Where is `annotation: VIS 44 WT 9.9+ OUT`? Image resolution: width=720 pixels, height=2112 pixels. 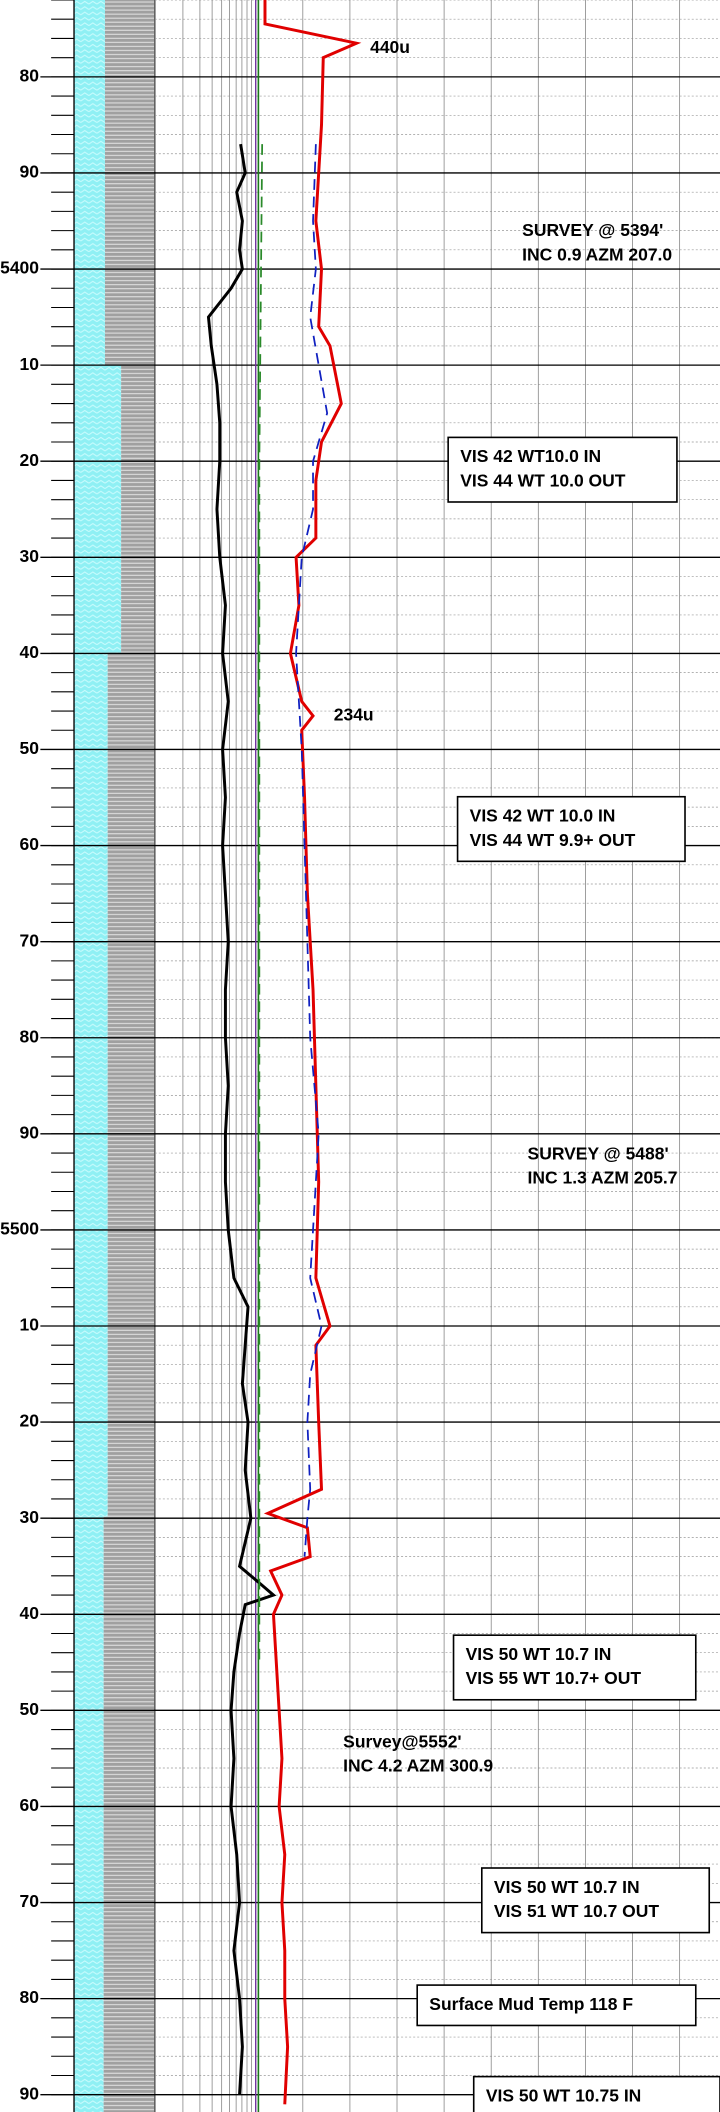
annotation: VIS 44 WT 9.9+ OUT is located at coordinates (553, 840).